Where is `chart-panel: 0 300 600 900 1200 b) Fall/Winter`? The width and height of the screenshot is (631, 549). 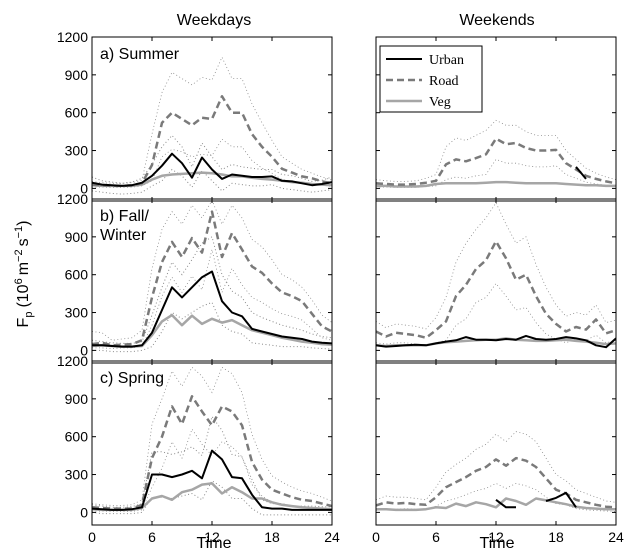
chart-panel: 0 300 600 900 1200 b) Fall/Winter is located at coordinates (195, 277).